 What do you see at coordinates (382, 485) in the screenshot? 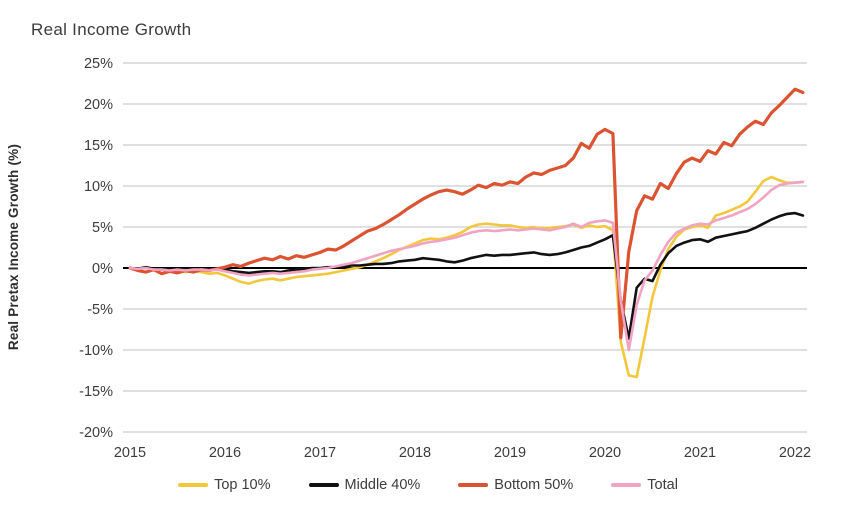
I see `legend-label-middle-40: Middle 40%` at bounding box center [382, 485].